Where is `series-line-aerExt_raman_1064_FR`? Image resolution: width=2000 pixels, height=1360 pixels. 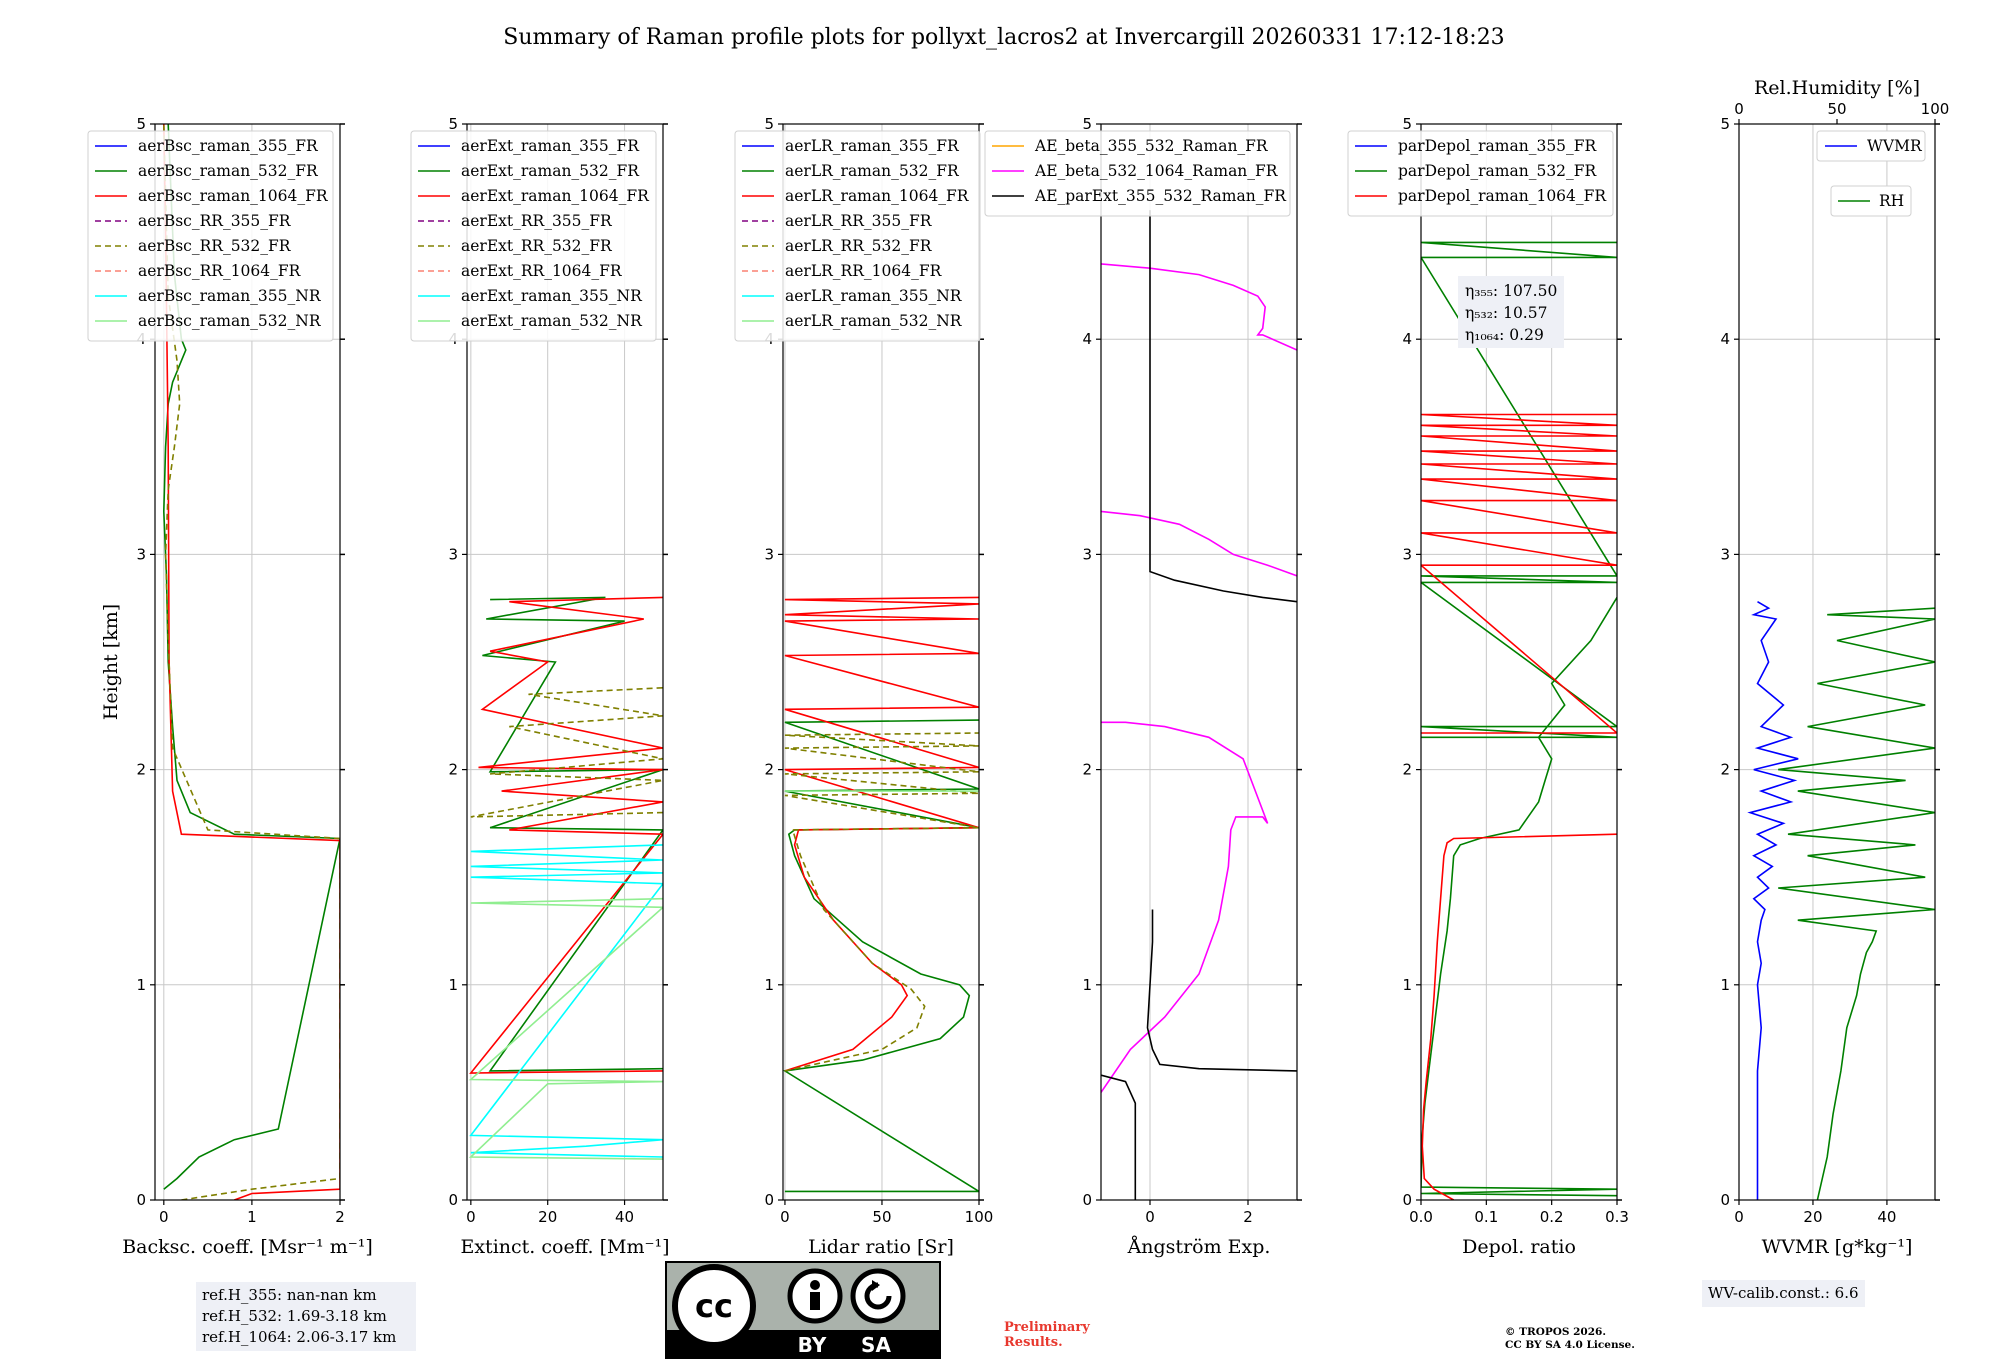
series-line-aerExt_raman_1064_FR is located at coordinates (566, 835).